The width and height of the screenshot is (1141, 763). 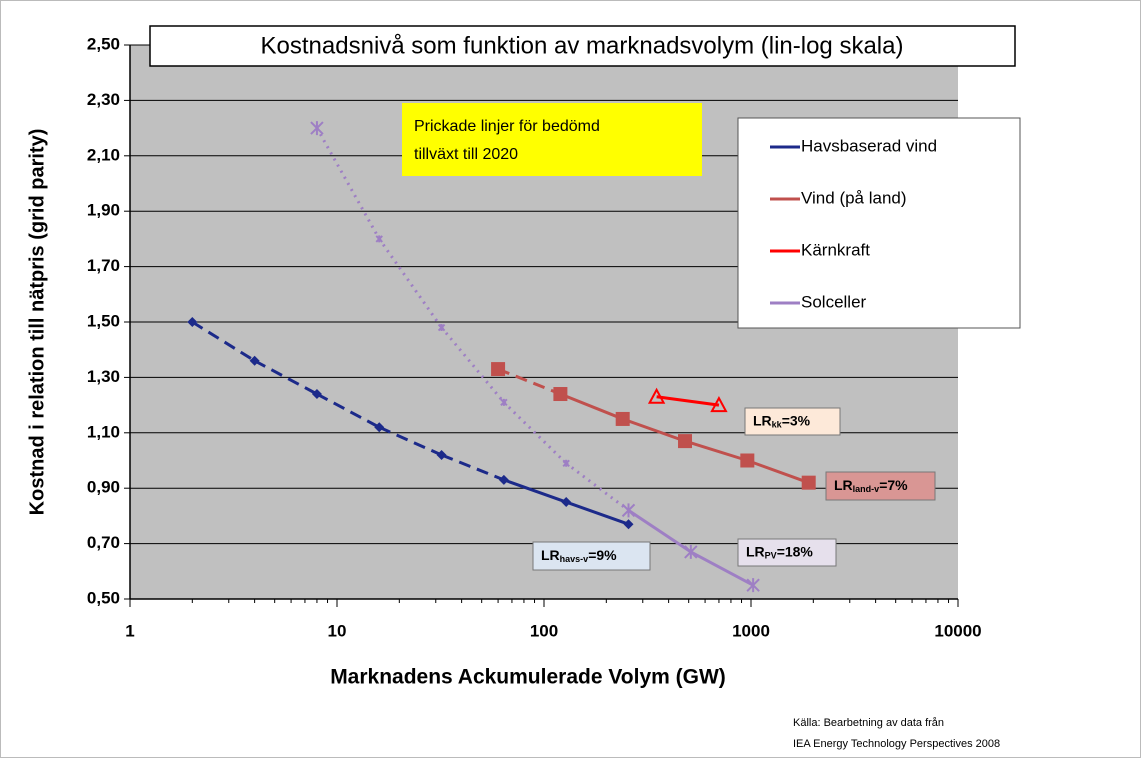 I want to click on note-line: Prickade linjer för bedömd, so click(x=507, y=126).